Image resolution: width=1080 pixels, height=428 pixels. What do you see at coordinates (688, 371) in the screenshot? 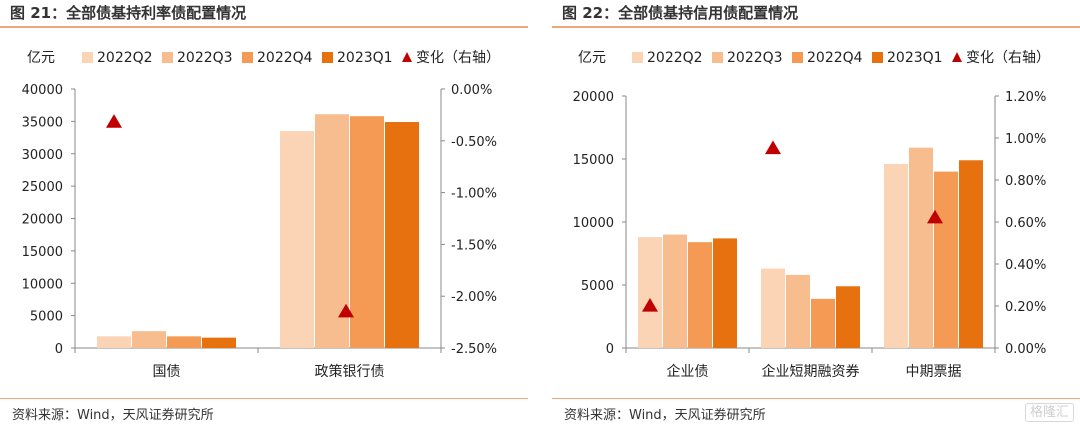
I see `x-tick-label: 企业债` at bounding box center [688, 371].